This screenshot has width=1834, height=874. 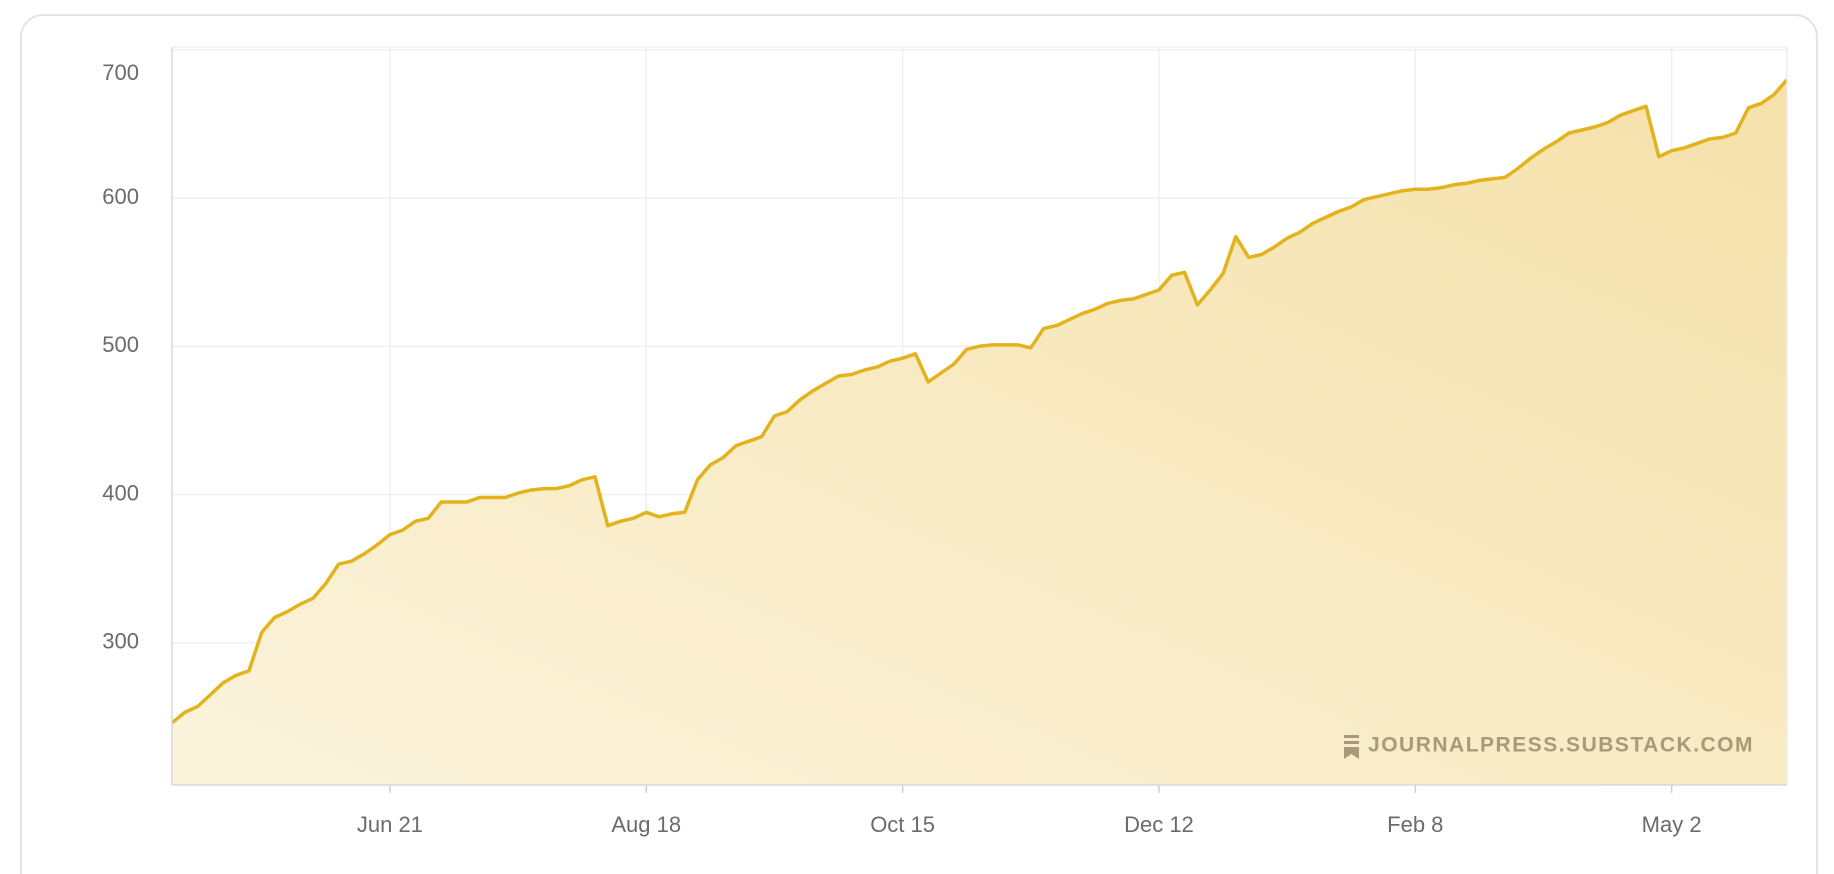 I want to click on y-tick-label: 700, so click(x=120, y=72).